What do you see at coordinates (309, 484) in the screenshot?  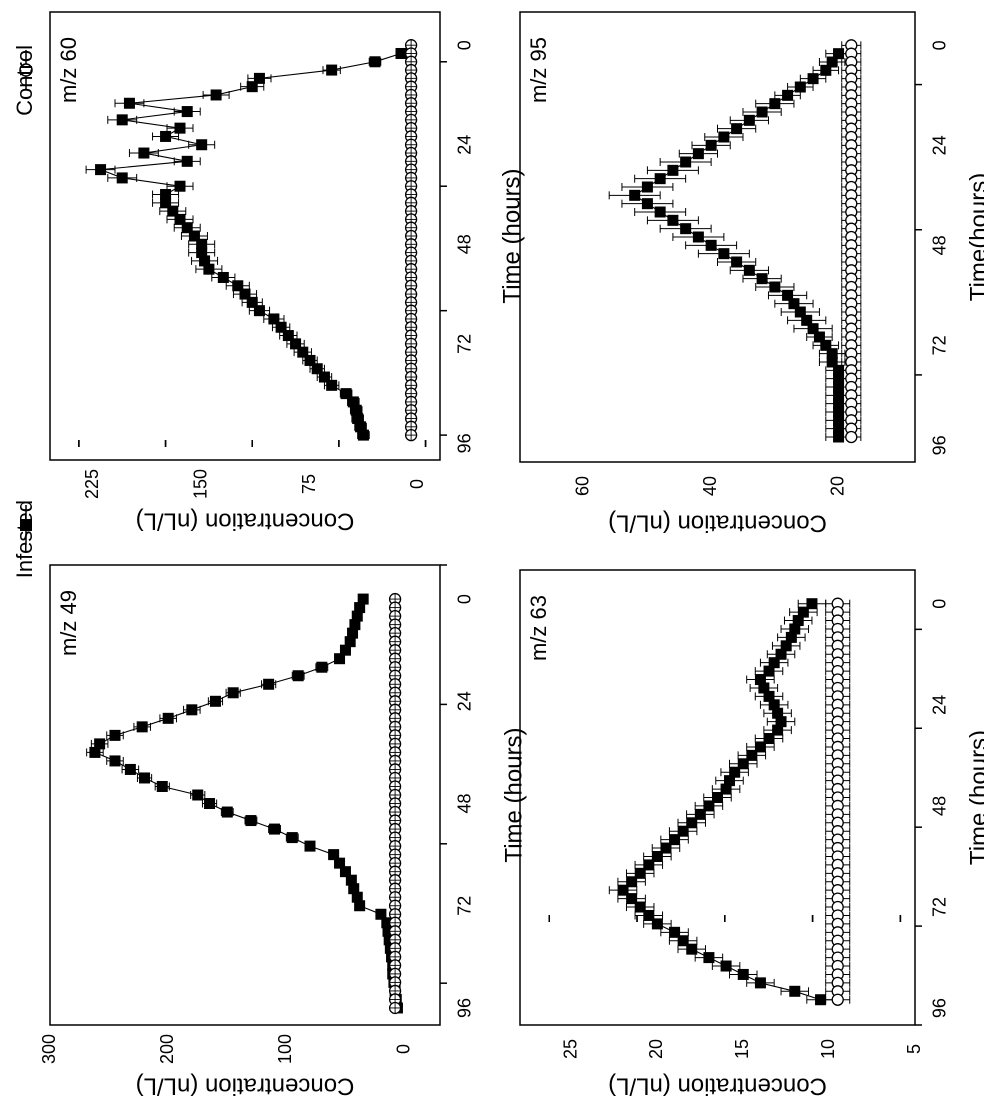 I see `conc-tick-label: 75` at bounding box center [309, 484].